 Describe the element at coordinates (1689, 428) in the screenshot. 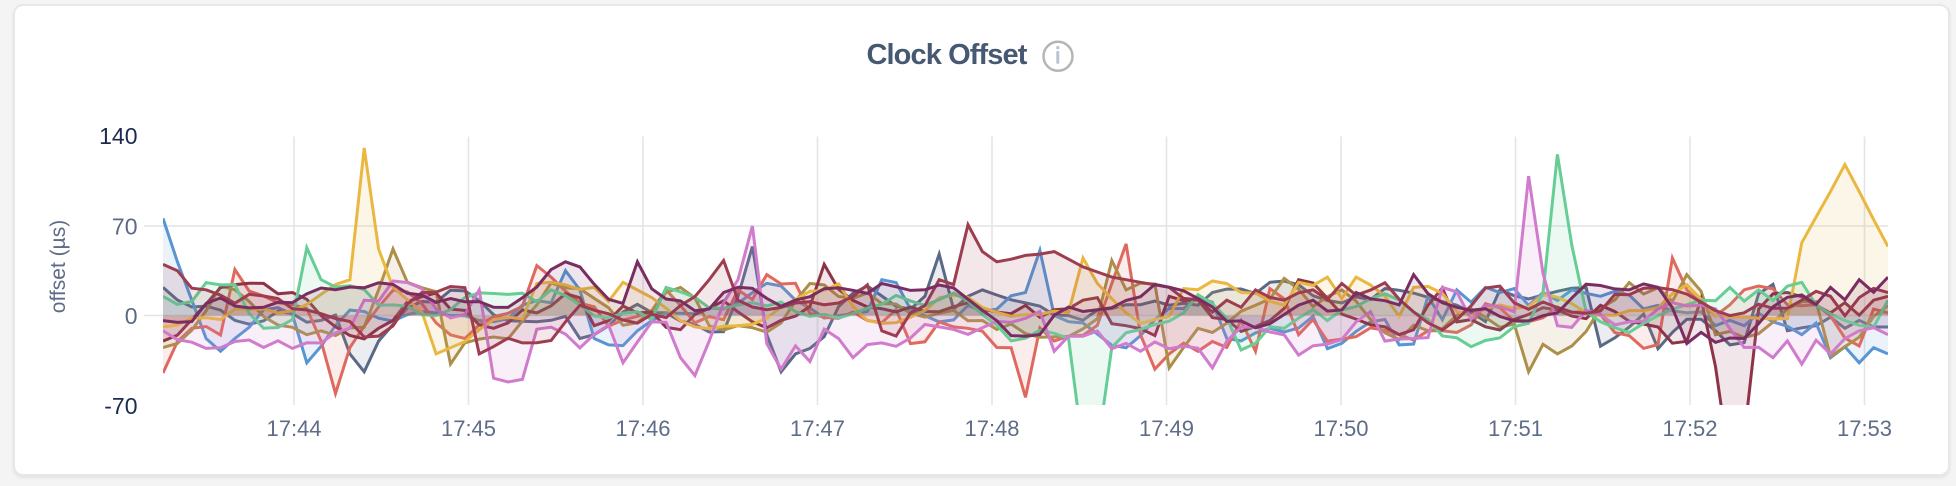

I see `svg-text: 17:52` at that location.